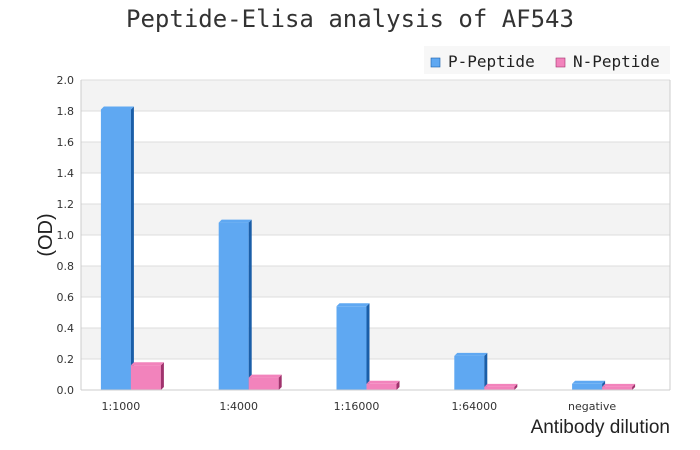 The image size is (700, 450). I want to click on bar-P-Peptide-negative, so click(589, 385).